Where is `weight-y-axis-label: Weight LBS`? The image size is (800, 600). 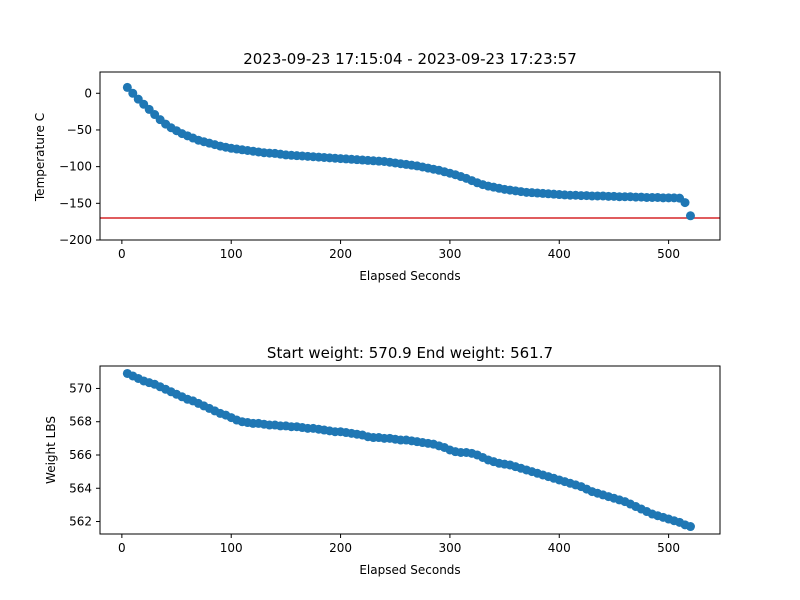 weight-y-axis-label: Weight LBS is located at coordinates (51, 450).